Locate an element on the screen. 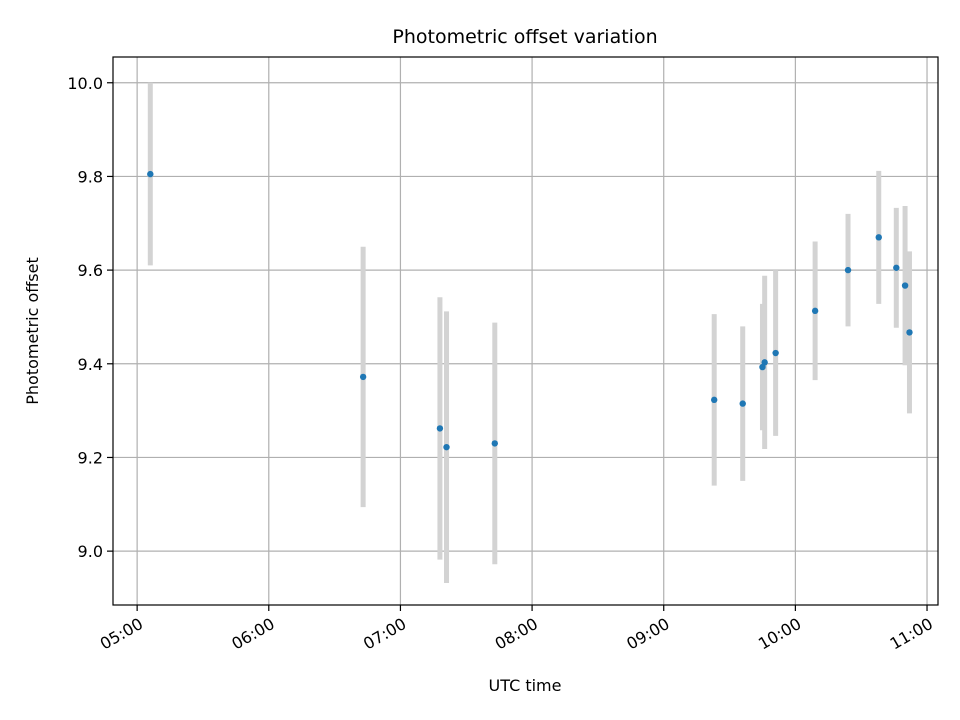  x-axis-title: UTC time is located at coordinates (525, 685).